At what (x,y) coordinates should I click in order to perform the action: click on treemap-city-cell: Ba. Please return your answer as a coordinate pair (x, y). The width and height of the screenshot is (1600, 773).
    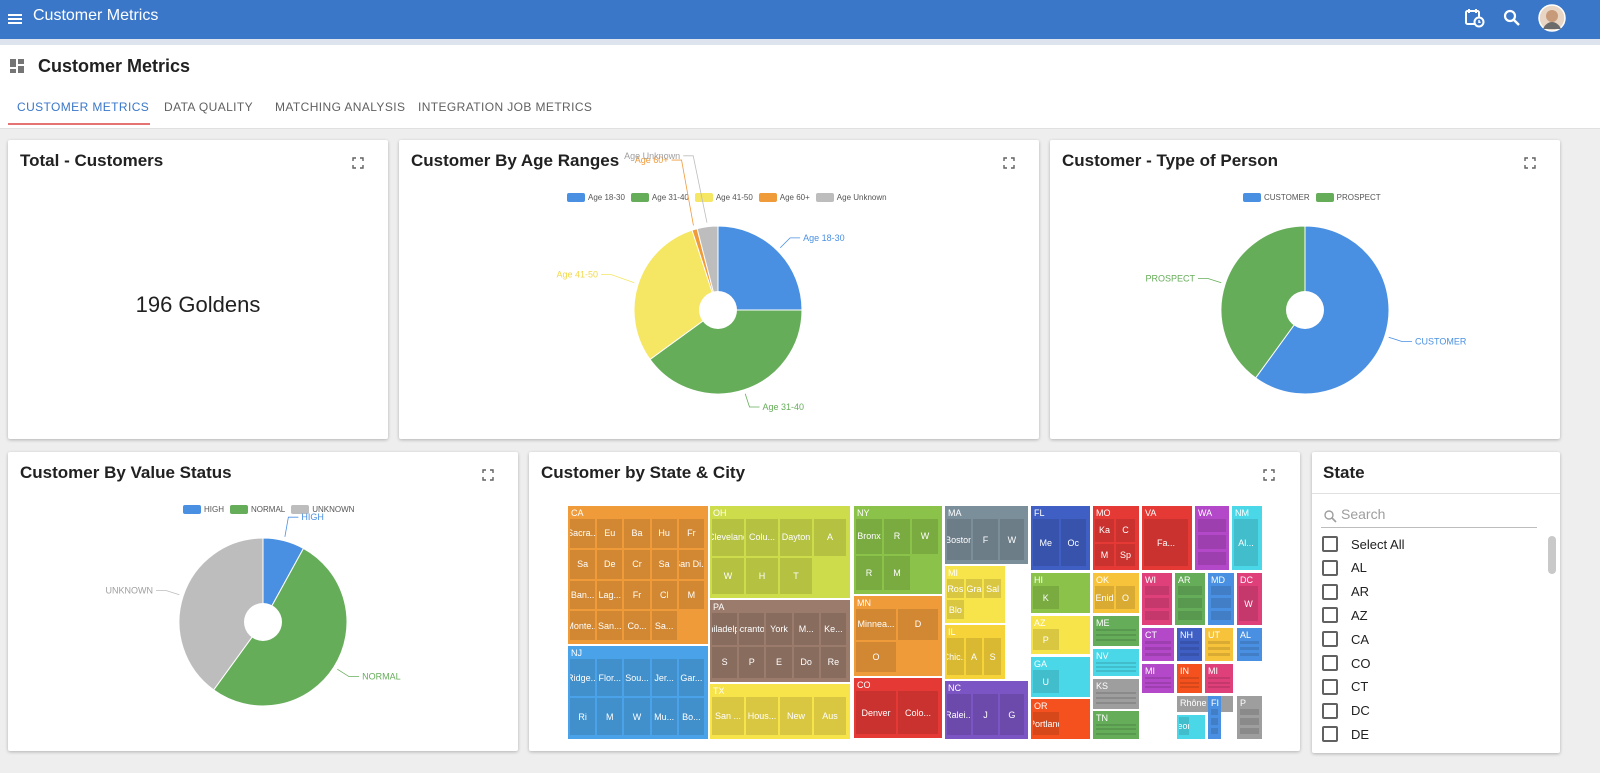
    Looking at the image, I should click on (637, 533).